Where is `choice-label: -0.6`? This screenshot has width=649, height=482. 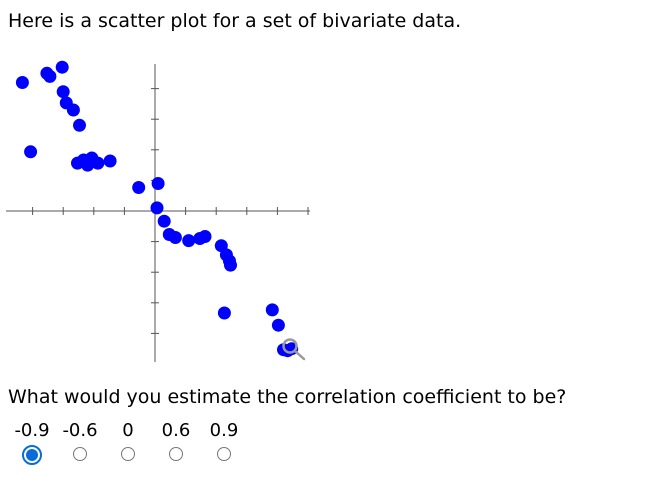 choice-label: -0.6 is located at coordinates (80, 430).